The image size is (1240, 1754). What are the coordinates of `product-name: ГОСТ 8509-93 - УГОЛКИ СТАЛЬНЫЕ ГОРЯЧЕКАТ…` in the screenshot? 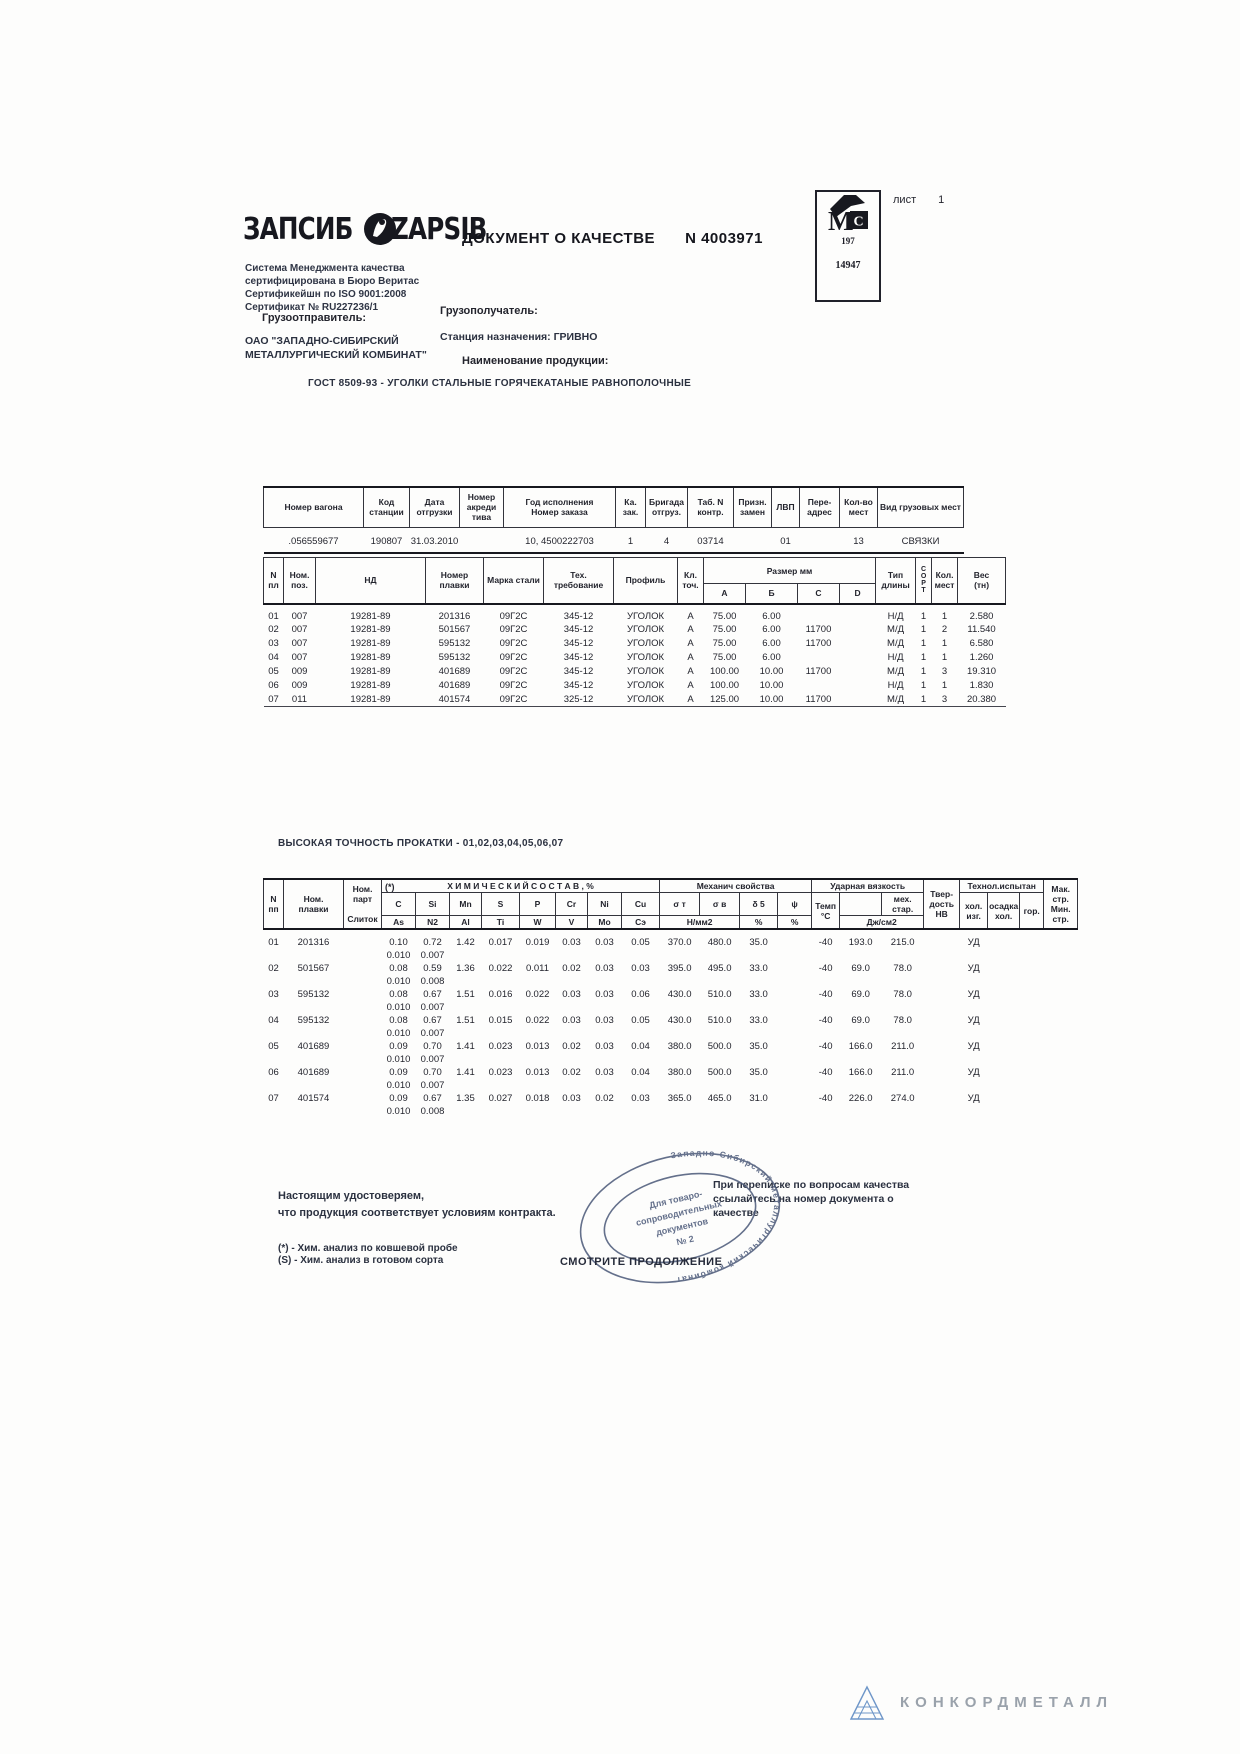 It's located at (500, 383).